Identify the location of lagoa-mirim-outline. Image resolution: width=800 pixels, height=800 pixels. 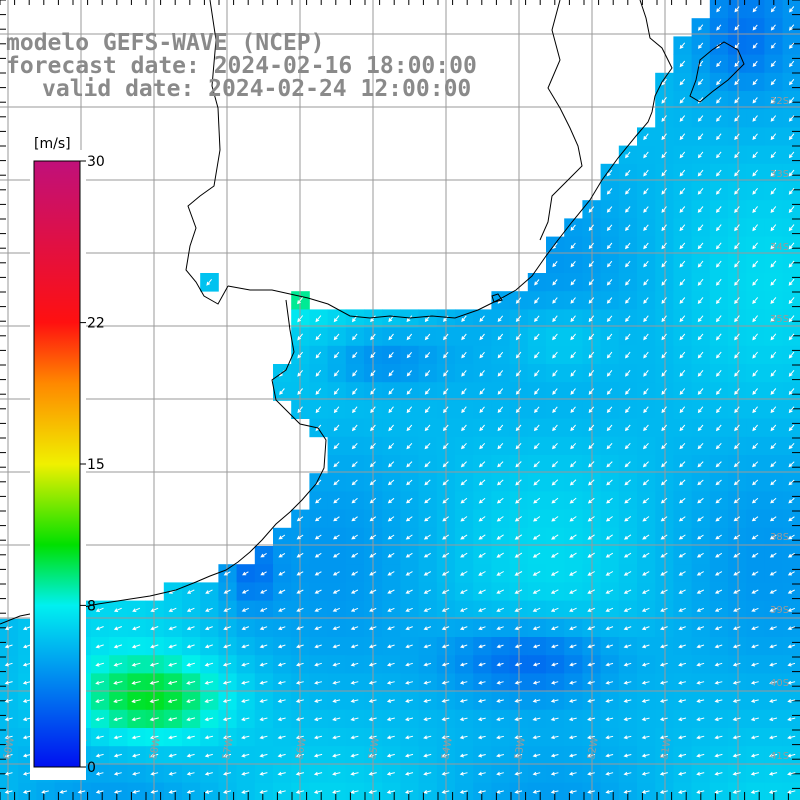
(717, 72).